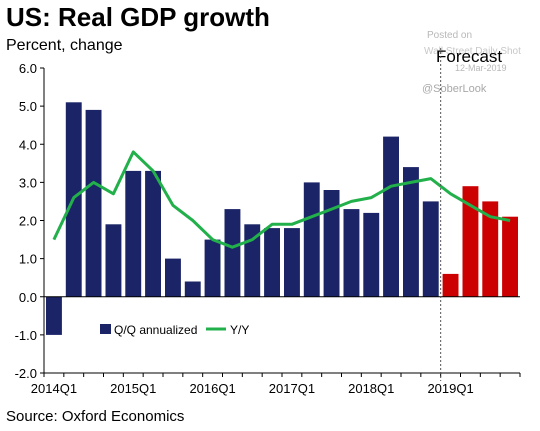 This screenshot has width=540, height=431. Describe the element at coordinates (28, 182) in the screenshot. I see `y-tick-label: 3.0` at that location.